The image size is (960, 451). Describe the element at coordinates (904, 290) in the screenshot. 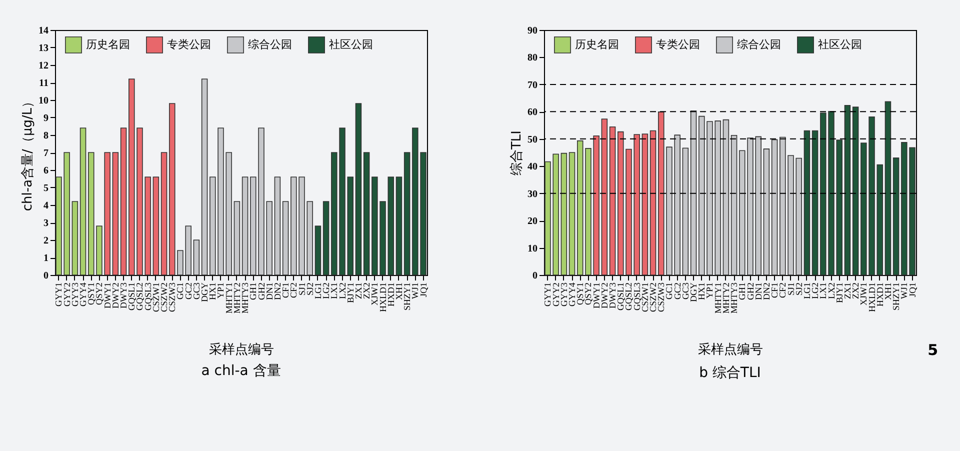

I see `x-tick-label: WJ1` at that location.